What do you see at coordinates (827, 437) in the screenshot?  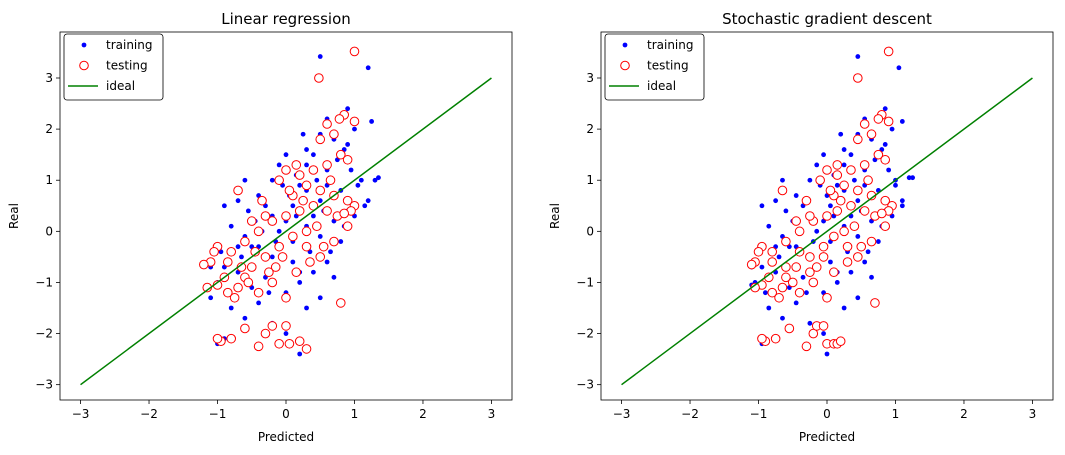 I see `x-axis-label: Predicted` at bounding box center [827, 437].